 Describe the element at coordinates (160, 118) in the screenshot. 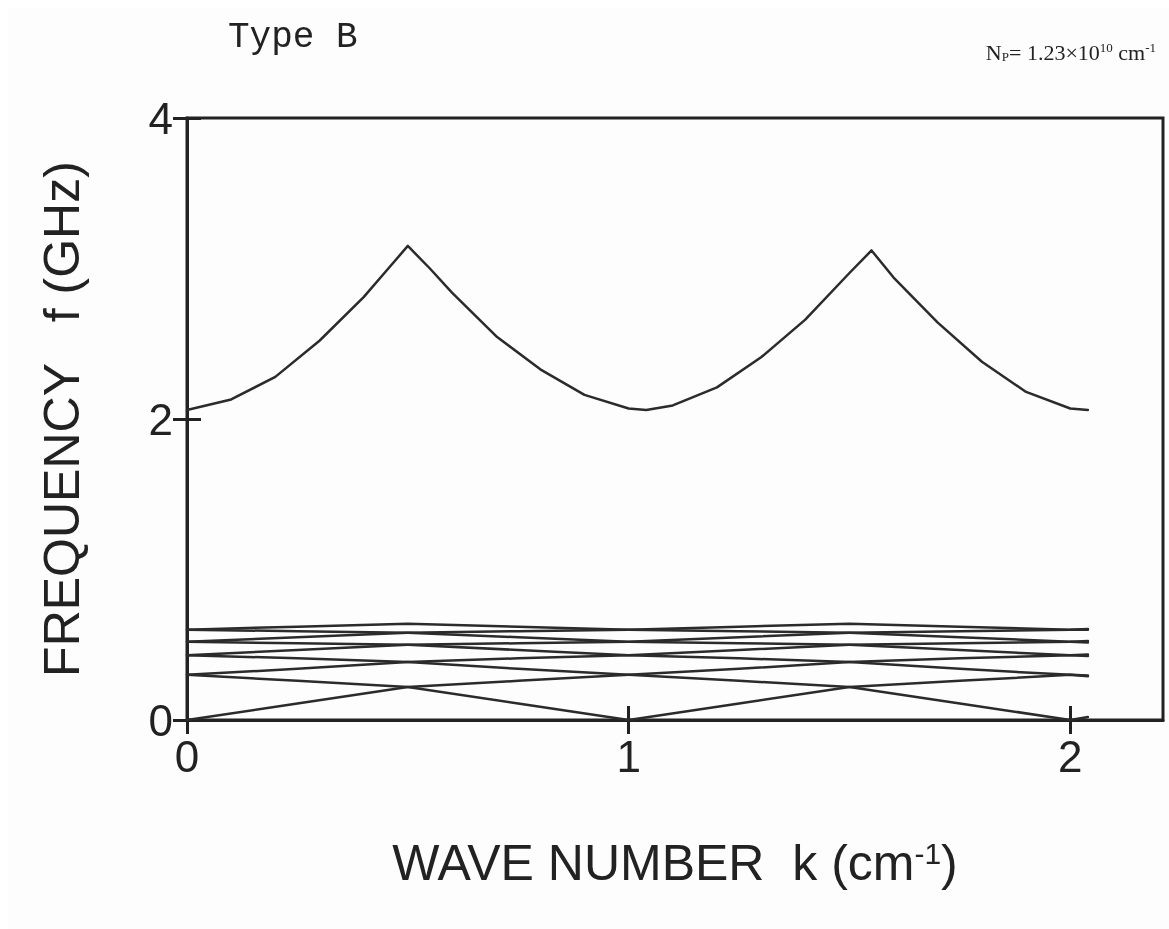

I see `y-tick-label: 4` at that location.